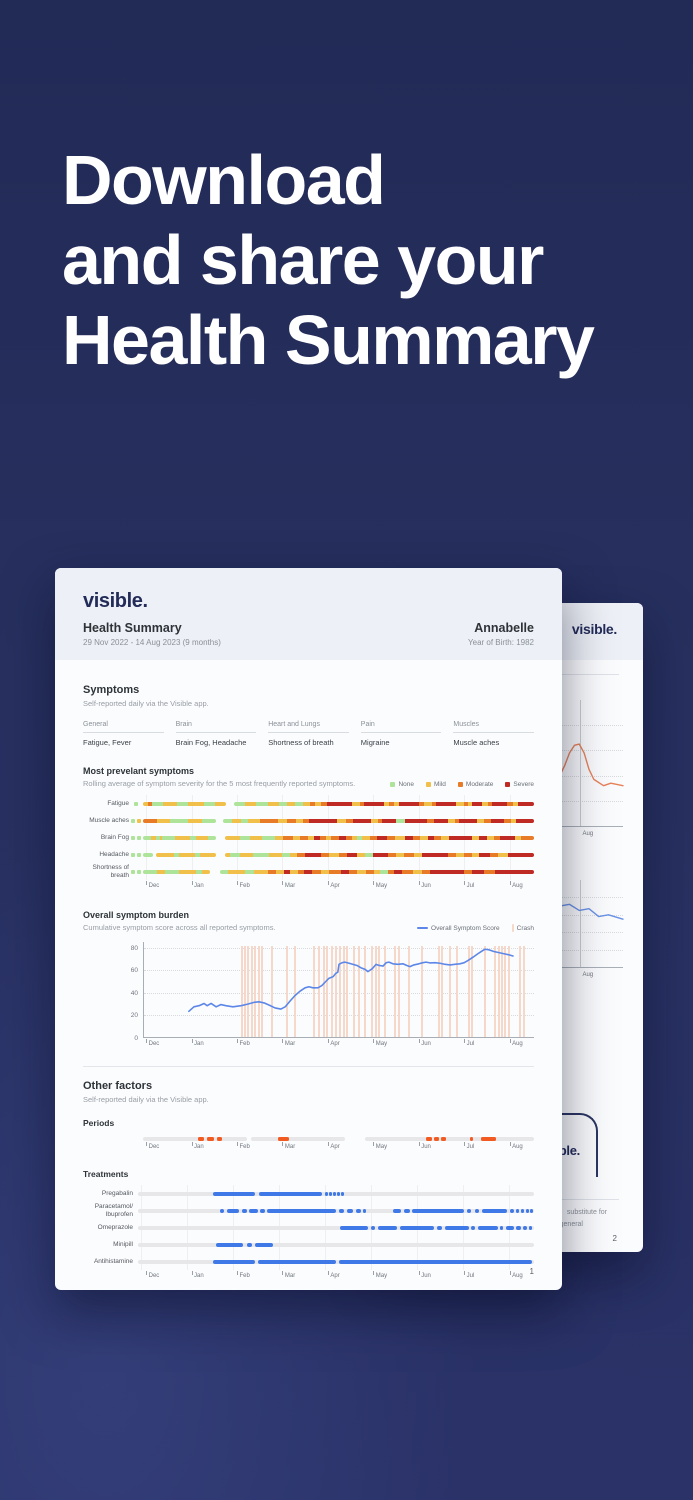 Image resolution: width=693 pixels, height=1500 pixels. Describe the element at coordinates (328, 260) in the screenshot. I see `hero-heading: Download and share your Health Summary` at that location.